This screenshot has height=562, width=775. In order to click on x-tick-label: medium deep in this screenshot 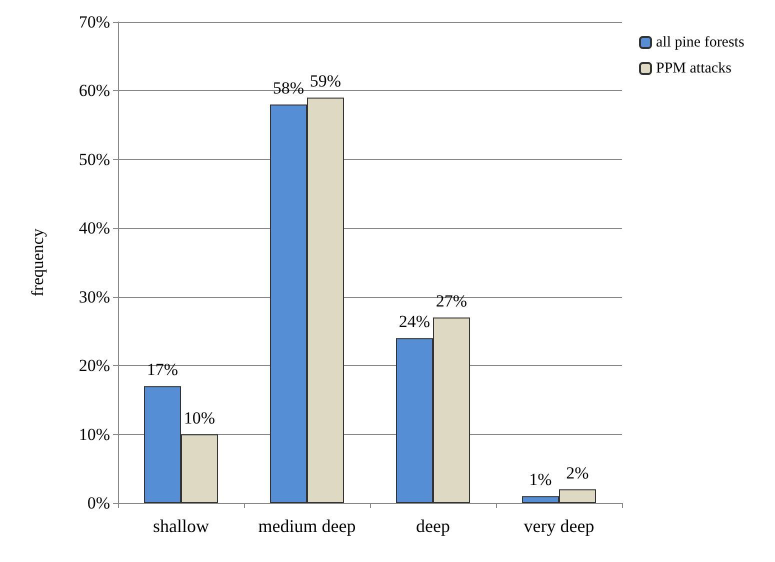, I will do `click(307, 526)`.